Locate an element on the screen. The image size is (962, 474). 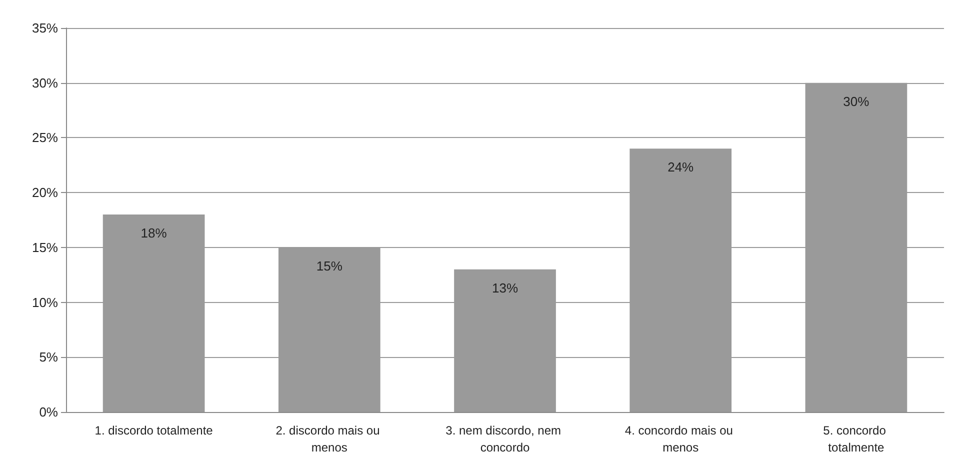
data-label: 15% is located at coordinates (329, 266).